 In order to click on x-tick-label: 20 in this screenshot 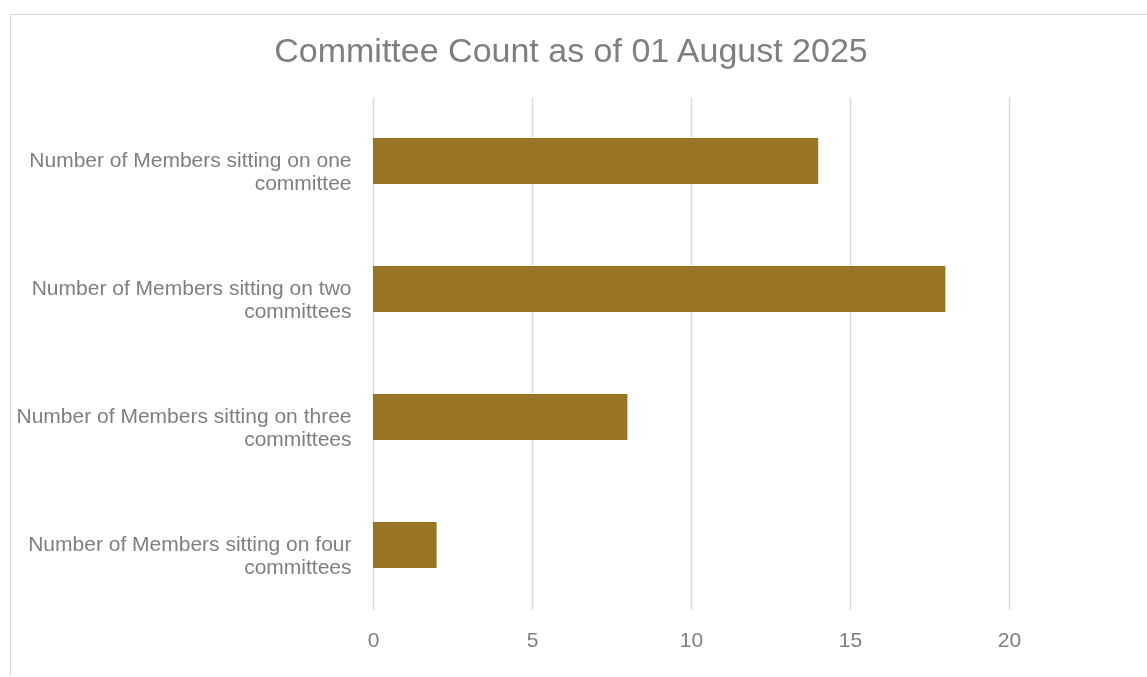, I will do `click(1009, 639)`.